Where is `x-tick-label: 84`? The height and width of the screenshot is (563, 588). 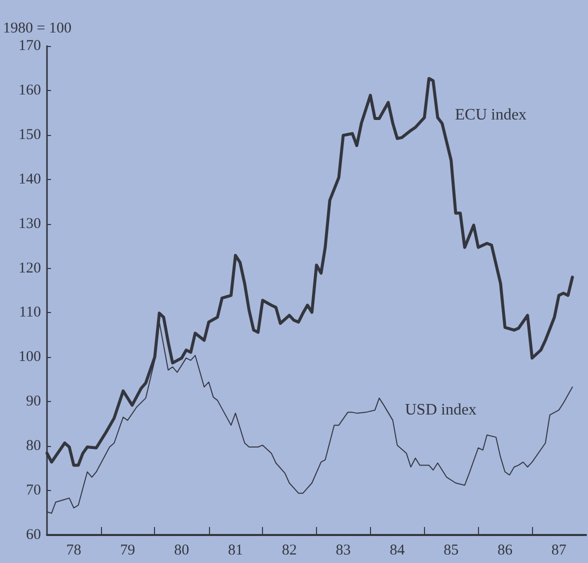
x-tick-label: 84 is located at coordinates (398, 550).